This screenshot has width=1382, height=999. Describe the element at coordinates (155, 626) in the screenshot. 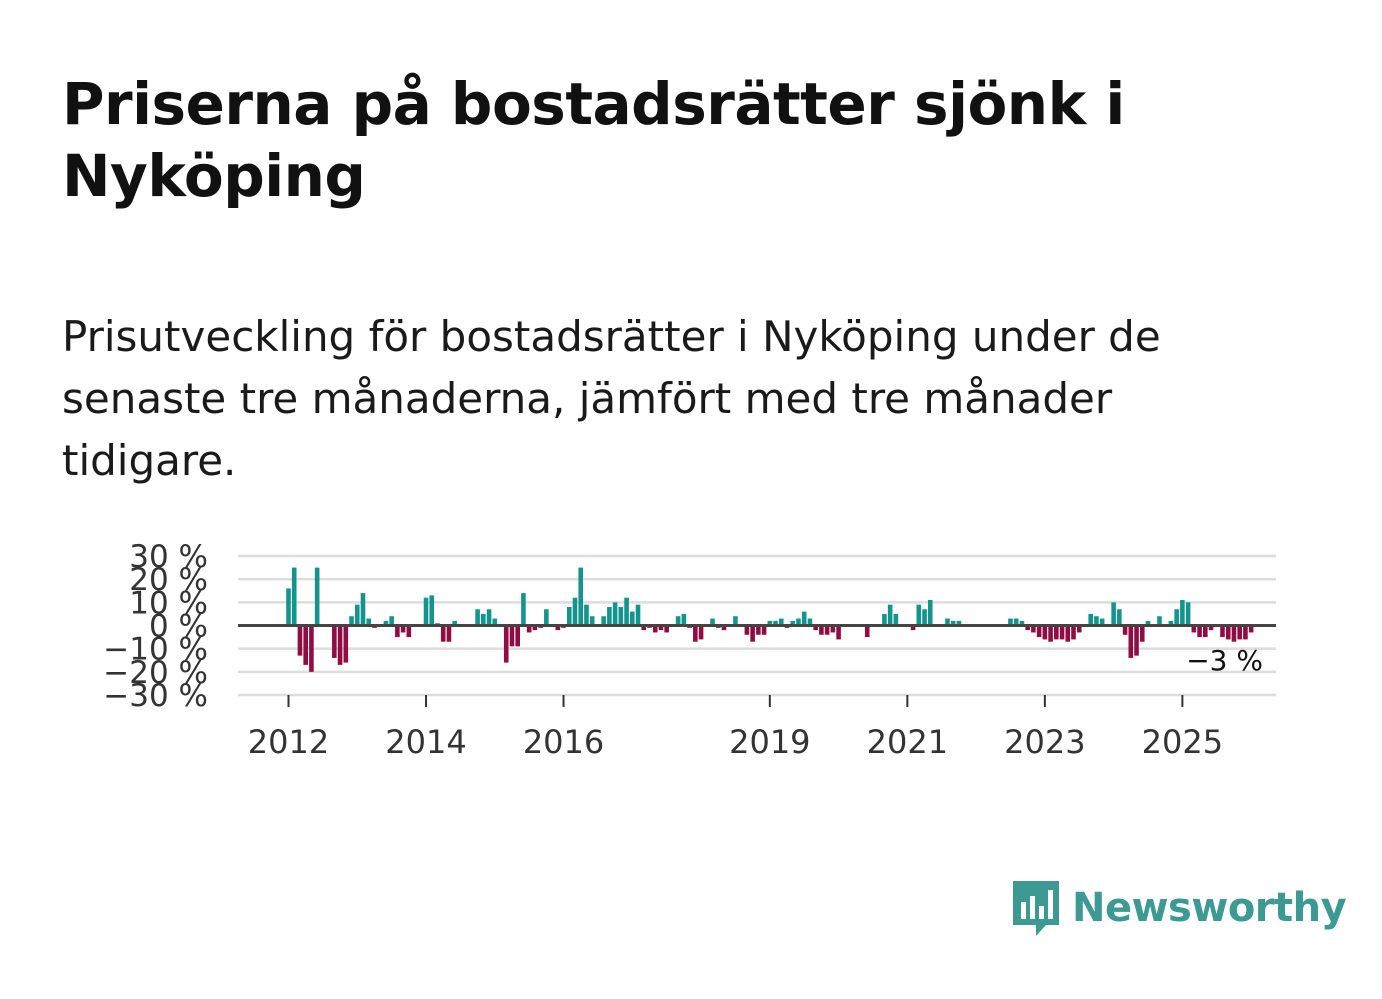

I see `y-axis: 30 %20 %10 %0 %−10 %−20 %−30 %` at that location.